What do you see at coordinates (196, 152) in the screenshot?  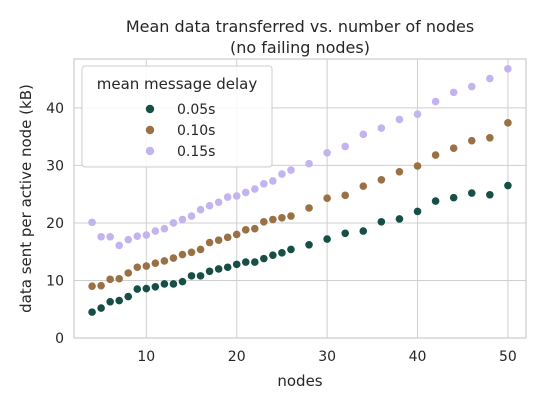 I see `legend-label: 0.15s` at bounding box center [196, 152].